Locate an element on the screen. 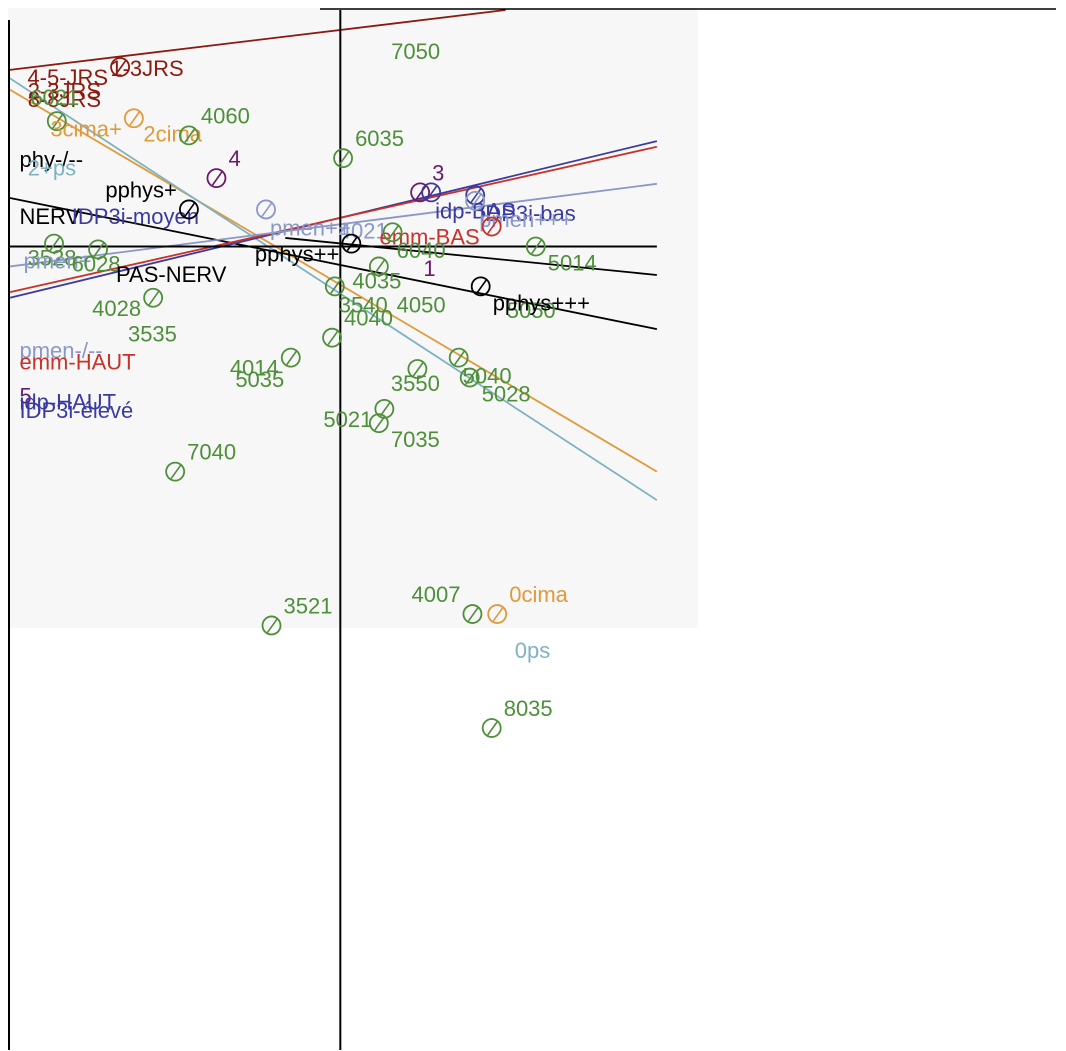 Image resolution: width=1066 pixels, height=1051 pixels. point-label: phy-/-- is located at coordinates (52, 159).